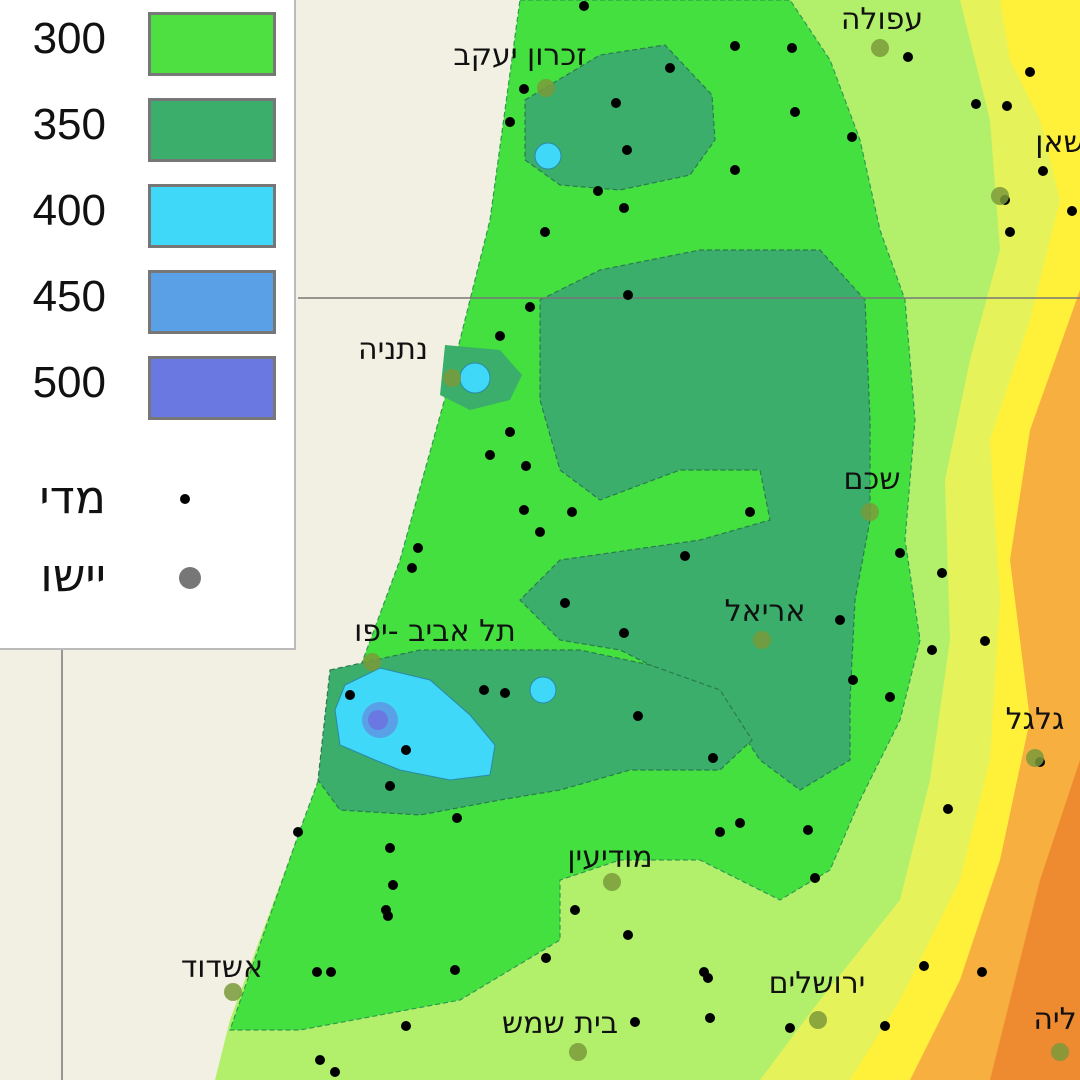 The image size is (1080, 1080). Describe the element at coordinates (185, 499) in the screenshot. I see `black-dot-icon` at that location.